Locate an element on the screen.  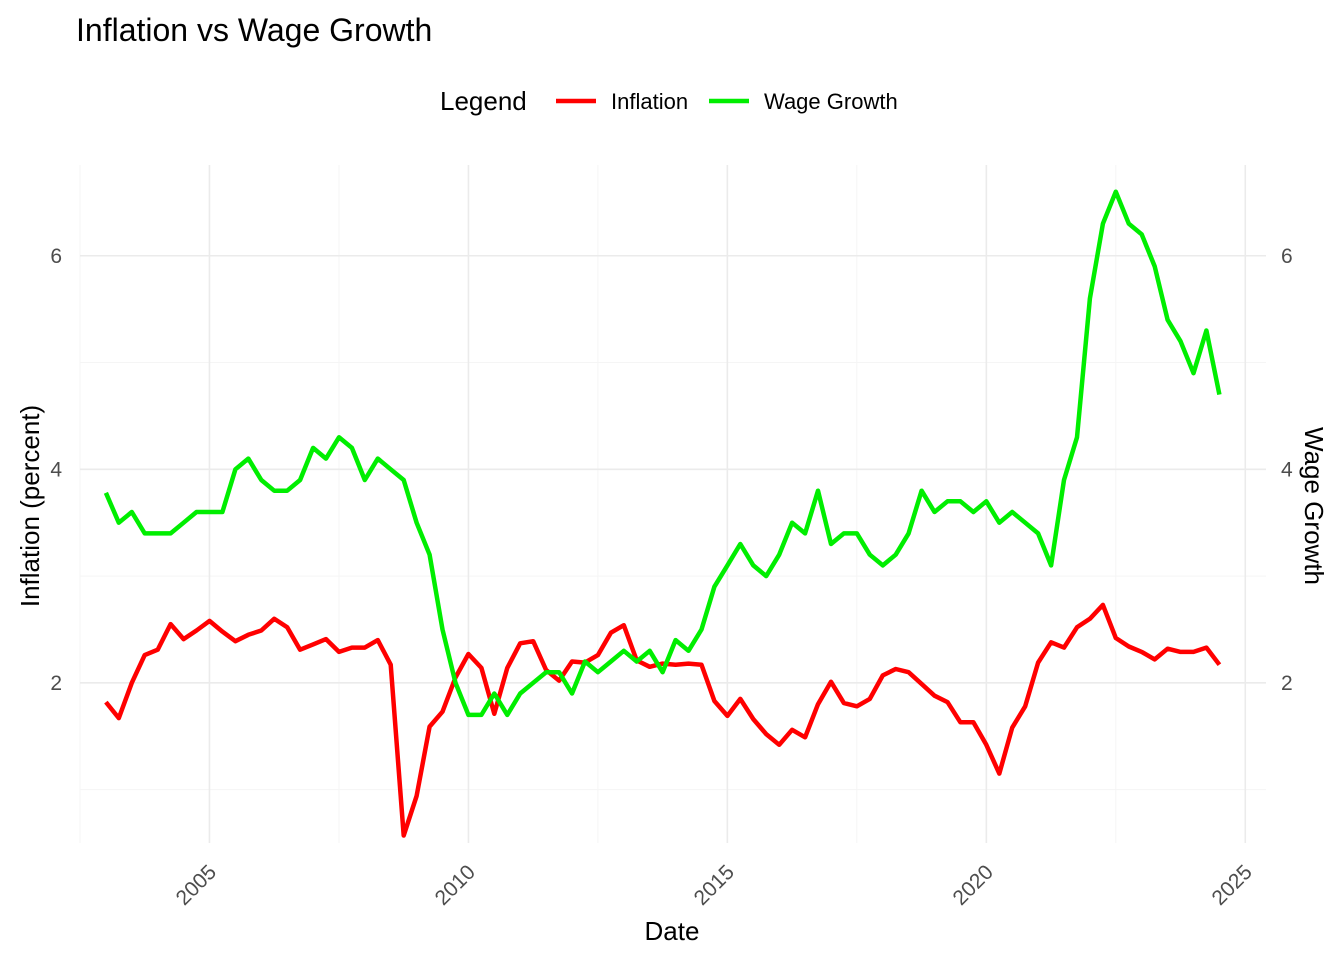
legend-label-inflation: Inflation is located at coordinates (649, 101).